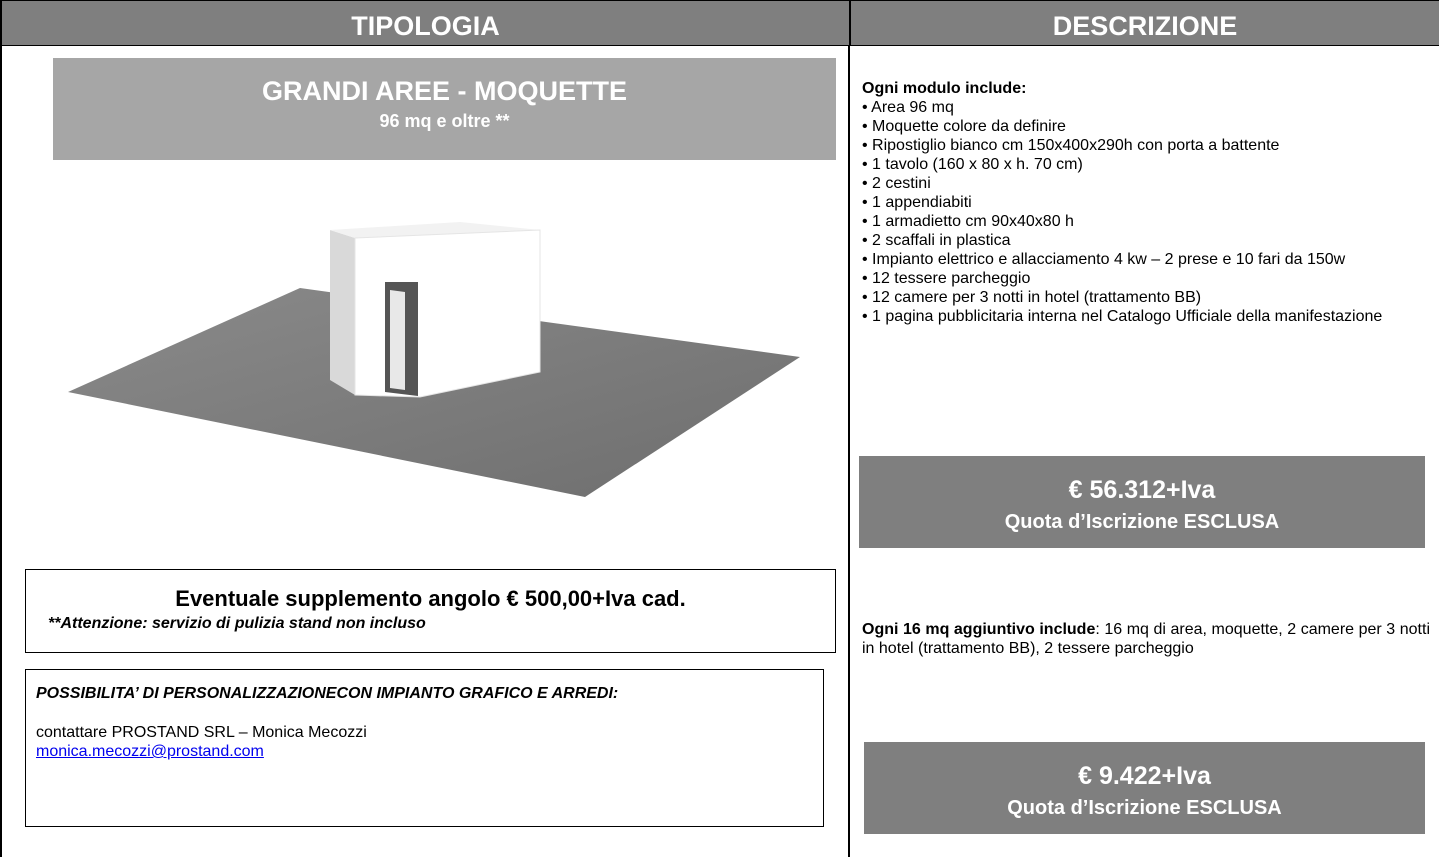  Describe the element at coordinates (150, 751) in the screenshot. I see `email-link: monica.mecozzi@prostand.com` at that location.